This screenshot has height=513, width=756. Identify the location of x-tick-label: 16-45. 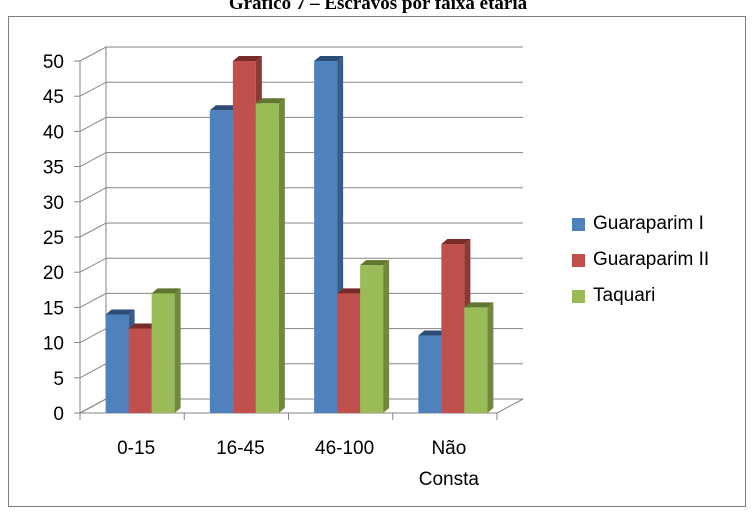
(240, 448).